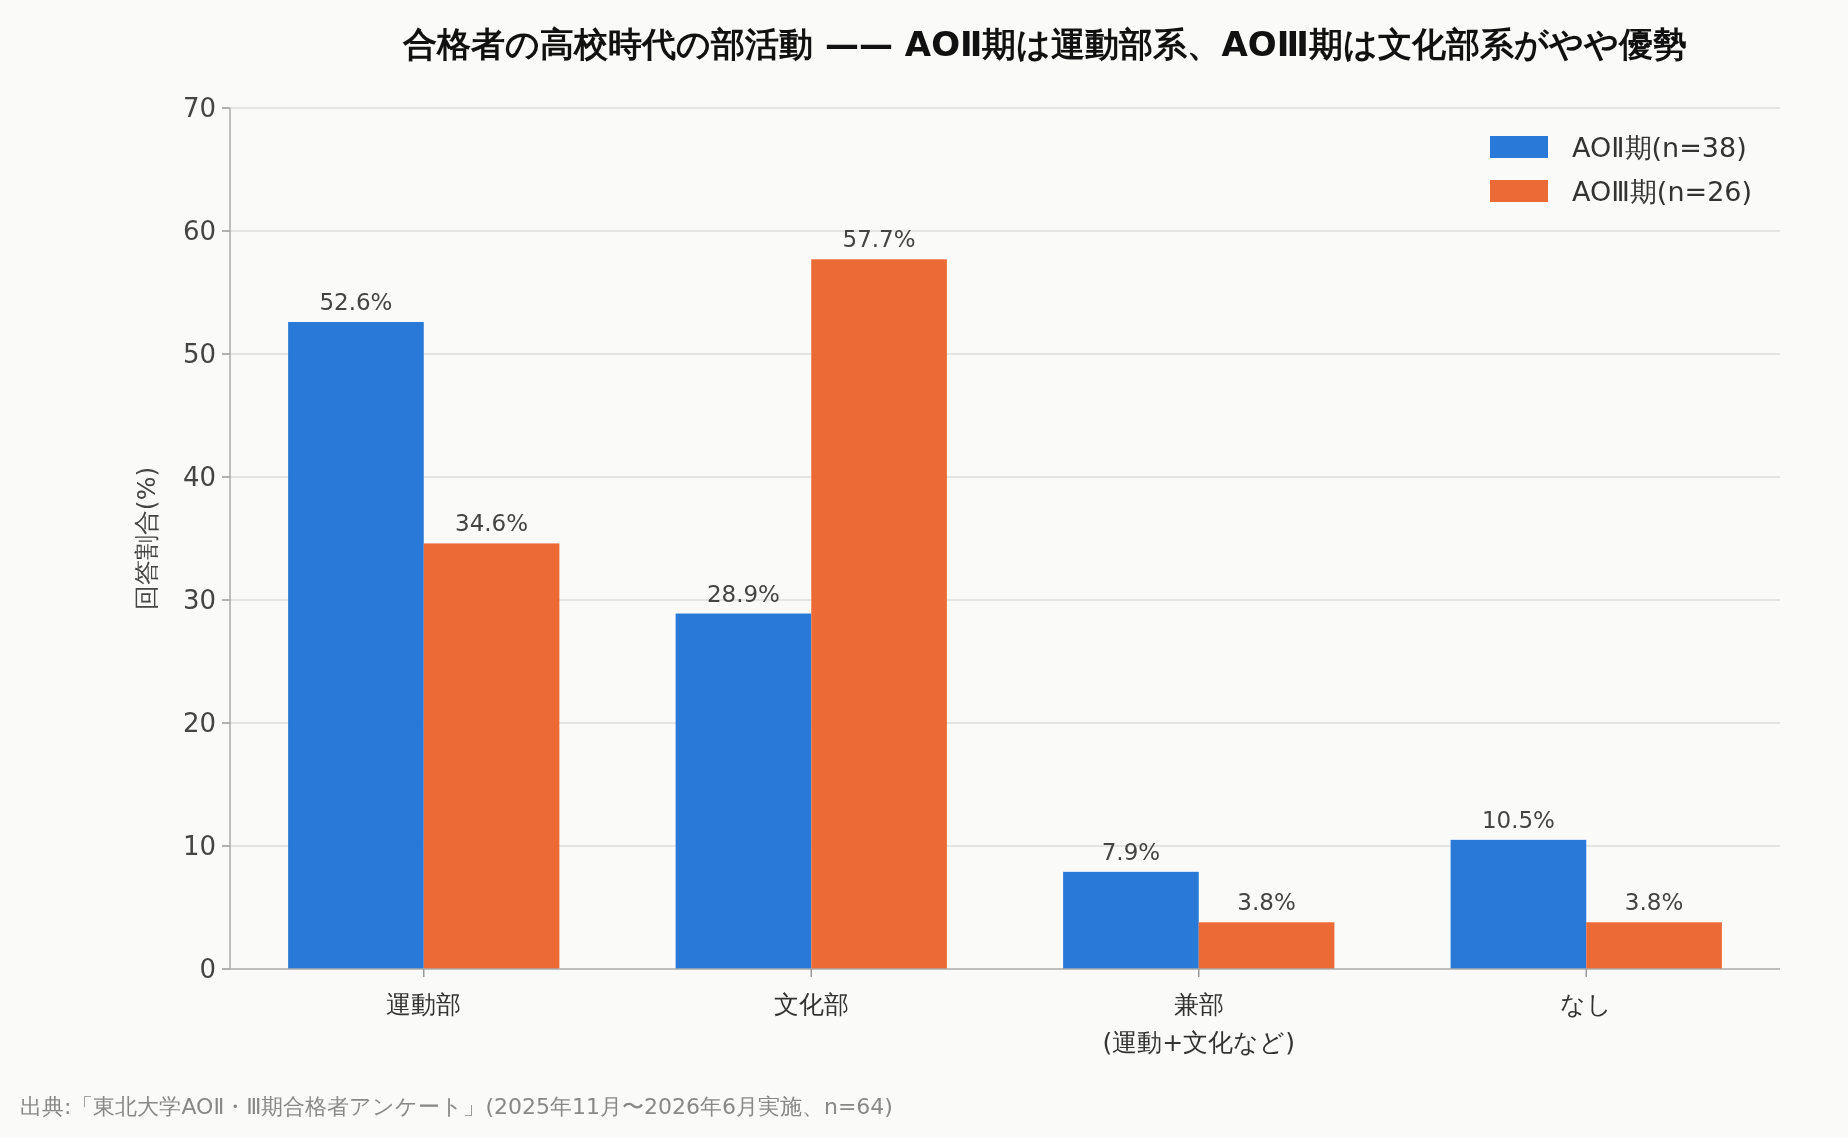  What do you see at coordinates (1044, 44) in the screenshot?
I see `chart-title: 合格者の高校時代の部活動 —— AOⅡ期は運動部系、AOⅢ期は文化部系がやや優勢` at bounding box center [1044, 44].